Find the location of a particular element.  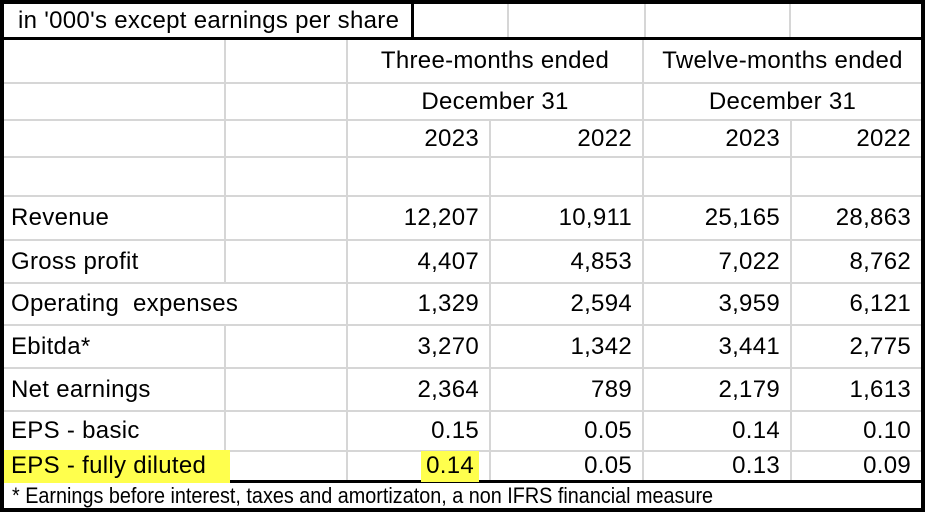

december-31-label-1: December 31 is located at coordinates (495, 101).